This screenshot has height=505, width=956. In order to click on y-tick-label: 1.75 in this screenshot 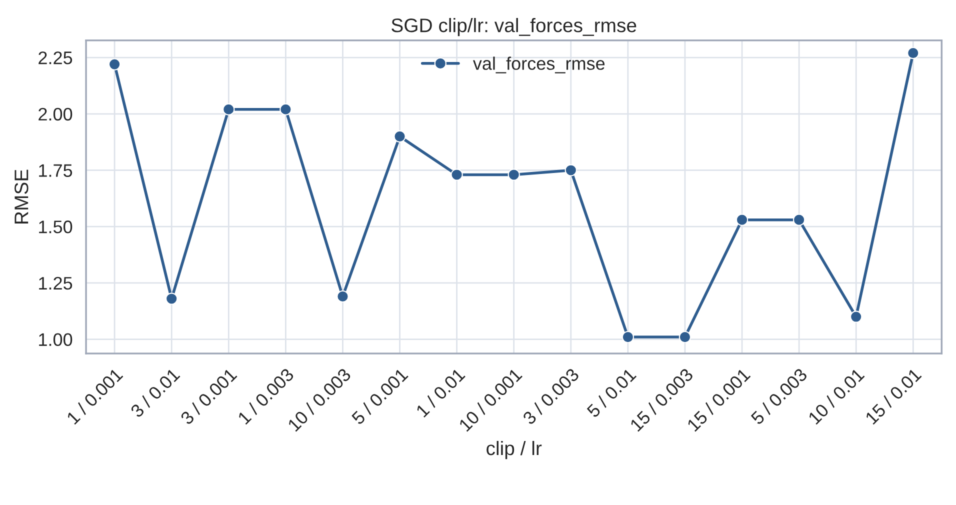, I will do `click(55, 170)`.